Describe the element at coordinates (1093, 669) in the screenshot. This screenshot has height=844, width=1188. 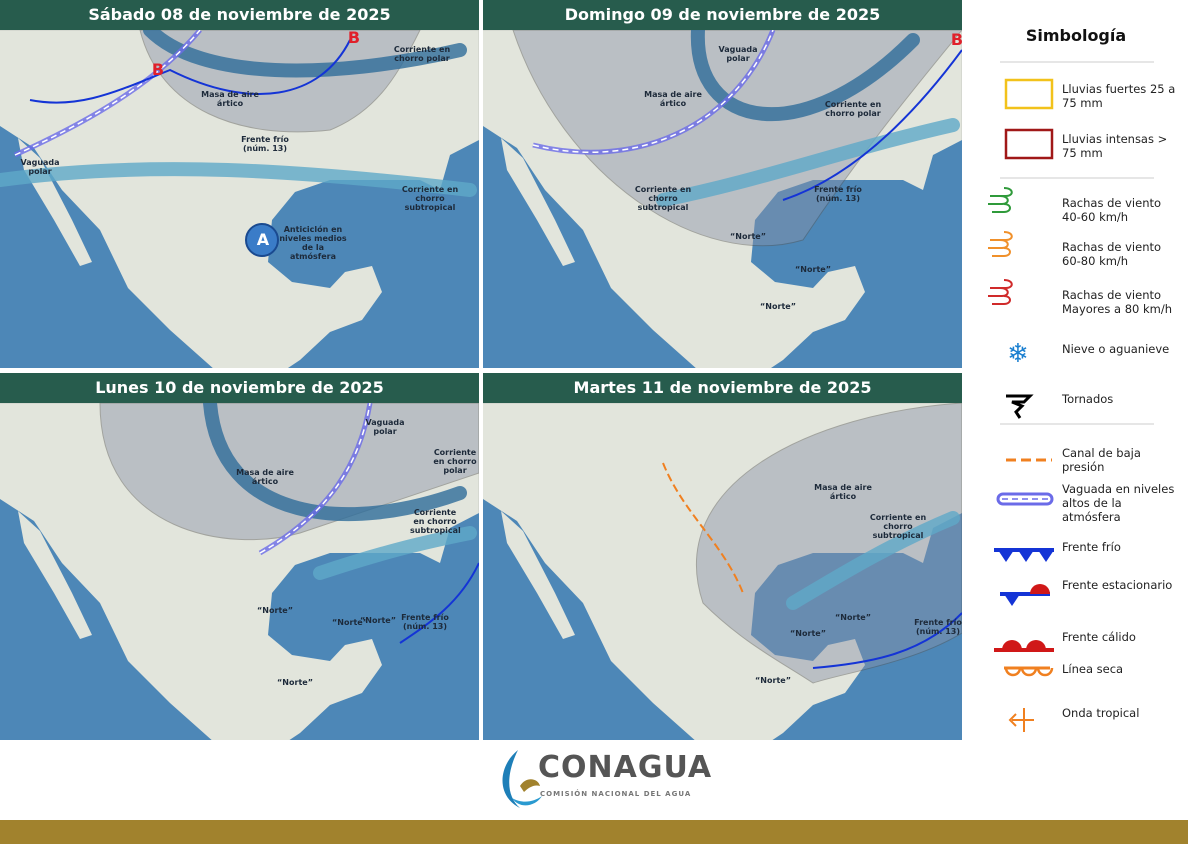
I see `legend-item: Línea seca` at that location.